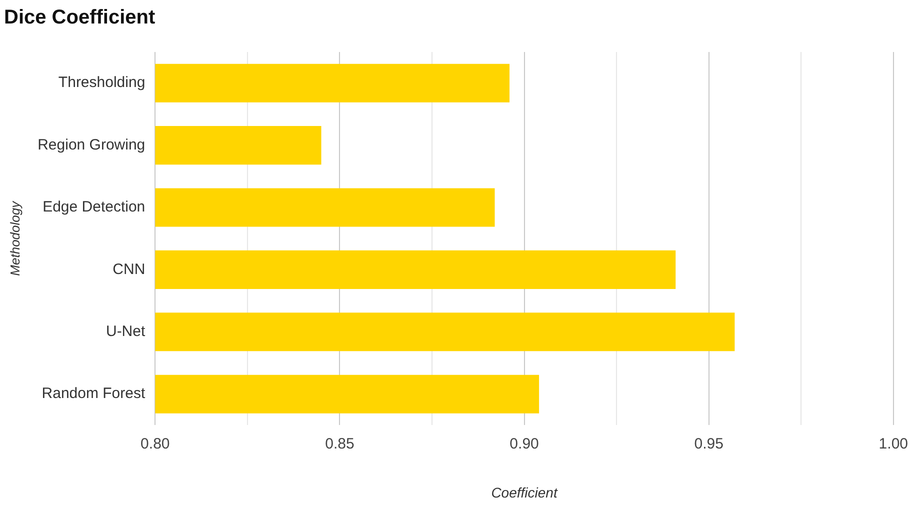 This screenshot has height=514, width=918. What do you see at coordinates (94, 207) in the screenshot?
I see `y-tick-label: Edge Detection` at bounding box center [94, 207].